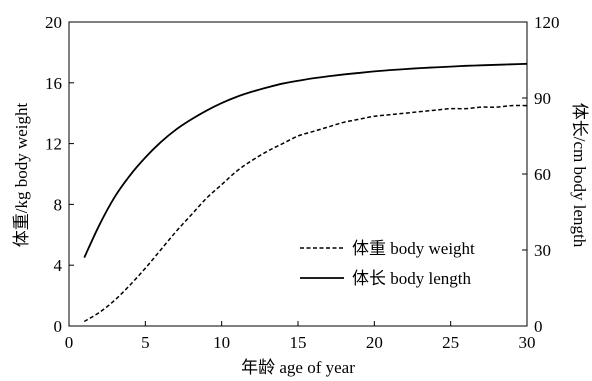 This screenshot has width=592, height=381. What do you see at coordinates (411, 278) in the screenshot?
I see `legend-label-body-length: 体长 body length` at bounding box center [411, 278].